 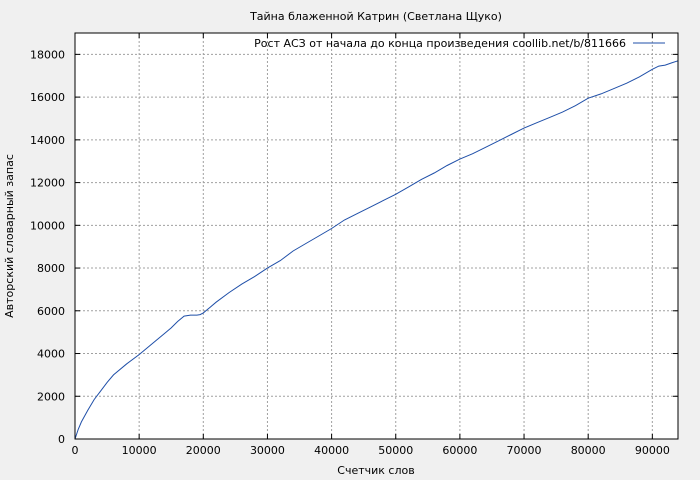 I want to click on y-tick-label: 18000, so click(x=47, y=54).